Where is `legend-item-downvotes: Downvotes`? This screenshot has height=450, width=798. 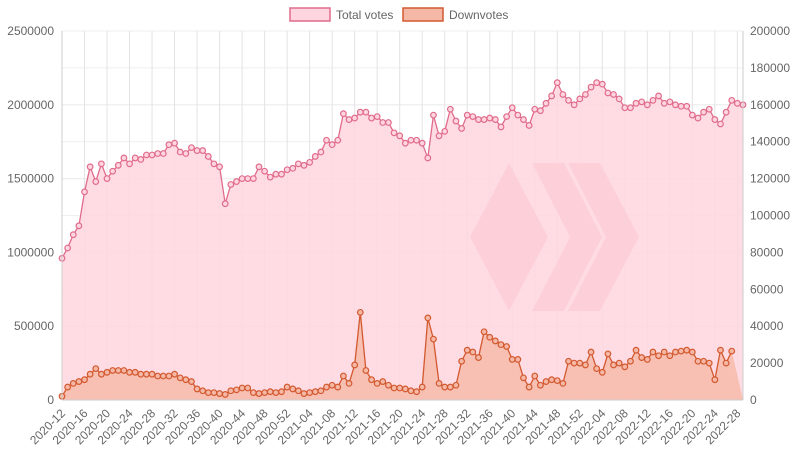
legend-item-downvotes: Downvotes is located at coordinates (455, 14).